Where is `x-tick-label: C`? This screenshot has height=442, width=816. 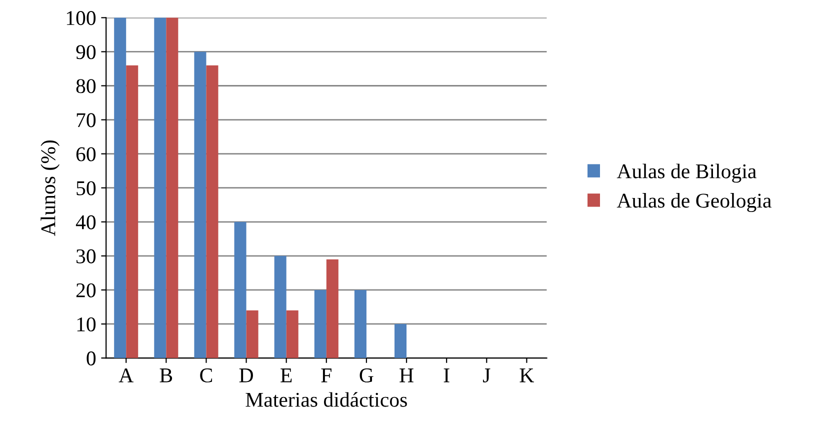
x-tick-label: C is located at coordinates (206, 375).